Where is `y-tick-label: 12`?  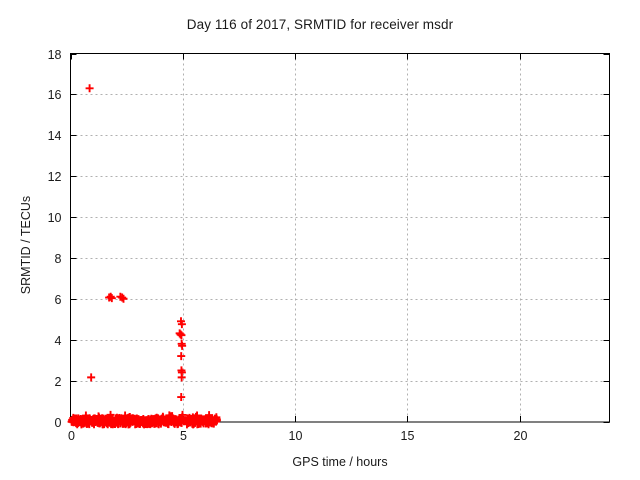
y-tick-label: 12 is located at coordinates (55, 177).